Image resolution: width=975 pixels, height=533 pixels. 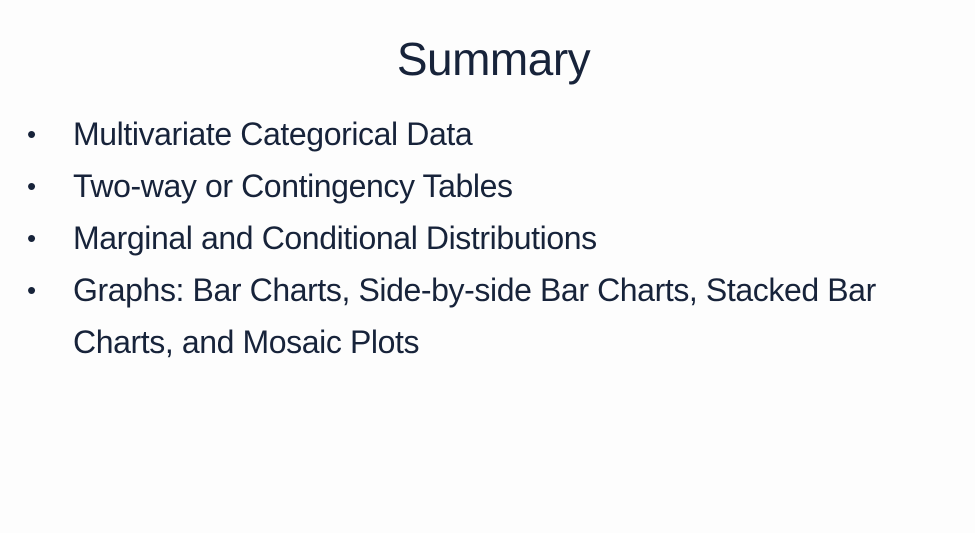 I want to click on bullet-text: Marginal and Conditional Distributions, so click(x=335, y=238).